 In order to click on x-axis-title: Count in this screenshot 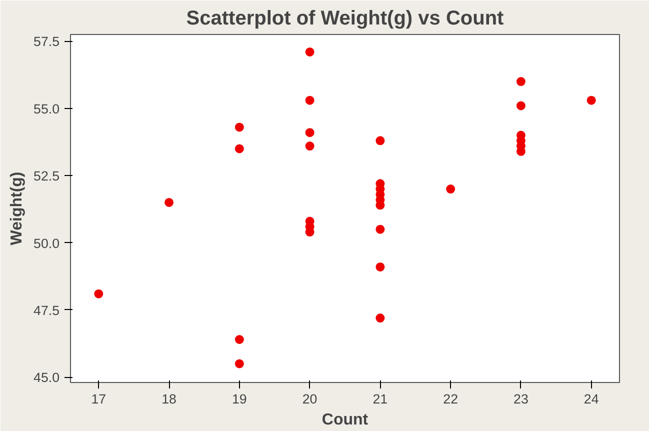, I will do `click(345, 420)`.